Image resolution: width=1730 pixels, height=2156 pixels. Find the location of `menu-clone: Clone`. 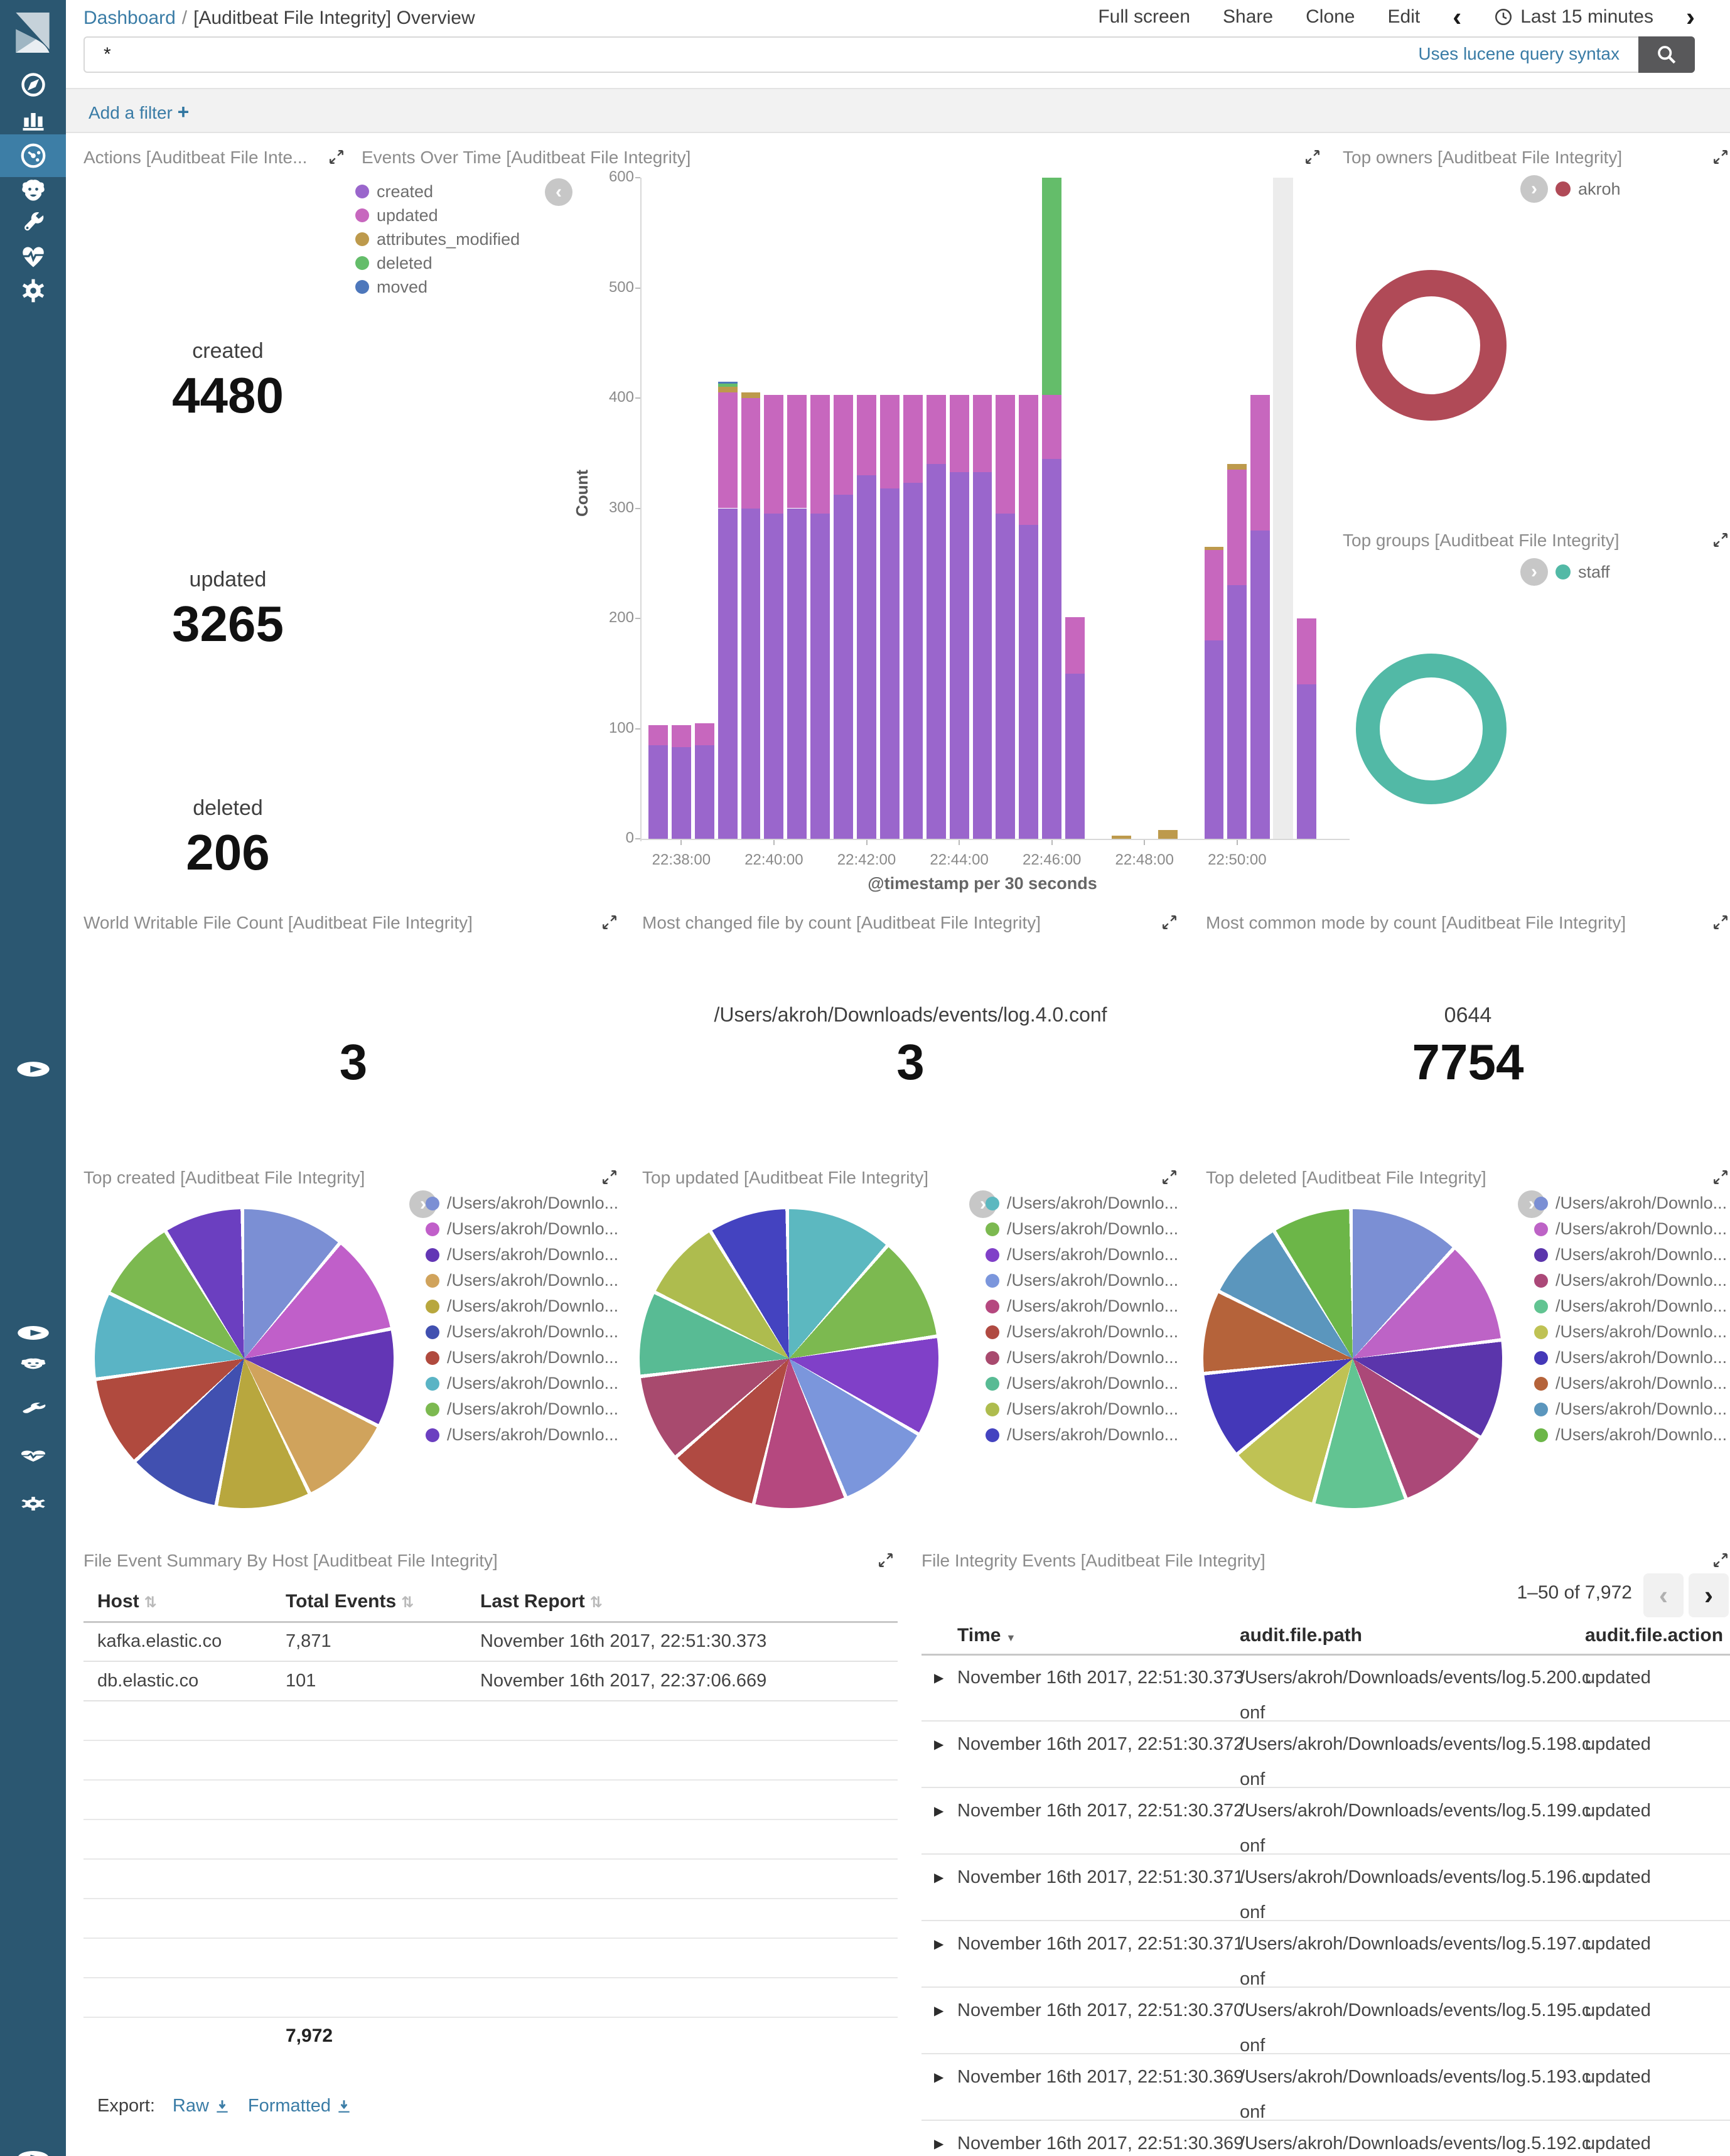

menu-clone: Clone is located at coordinates (1330, 16).